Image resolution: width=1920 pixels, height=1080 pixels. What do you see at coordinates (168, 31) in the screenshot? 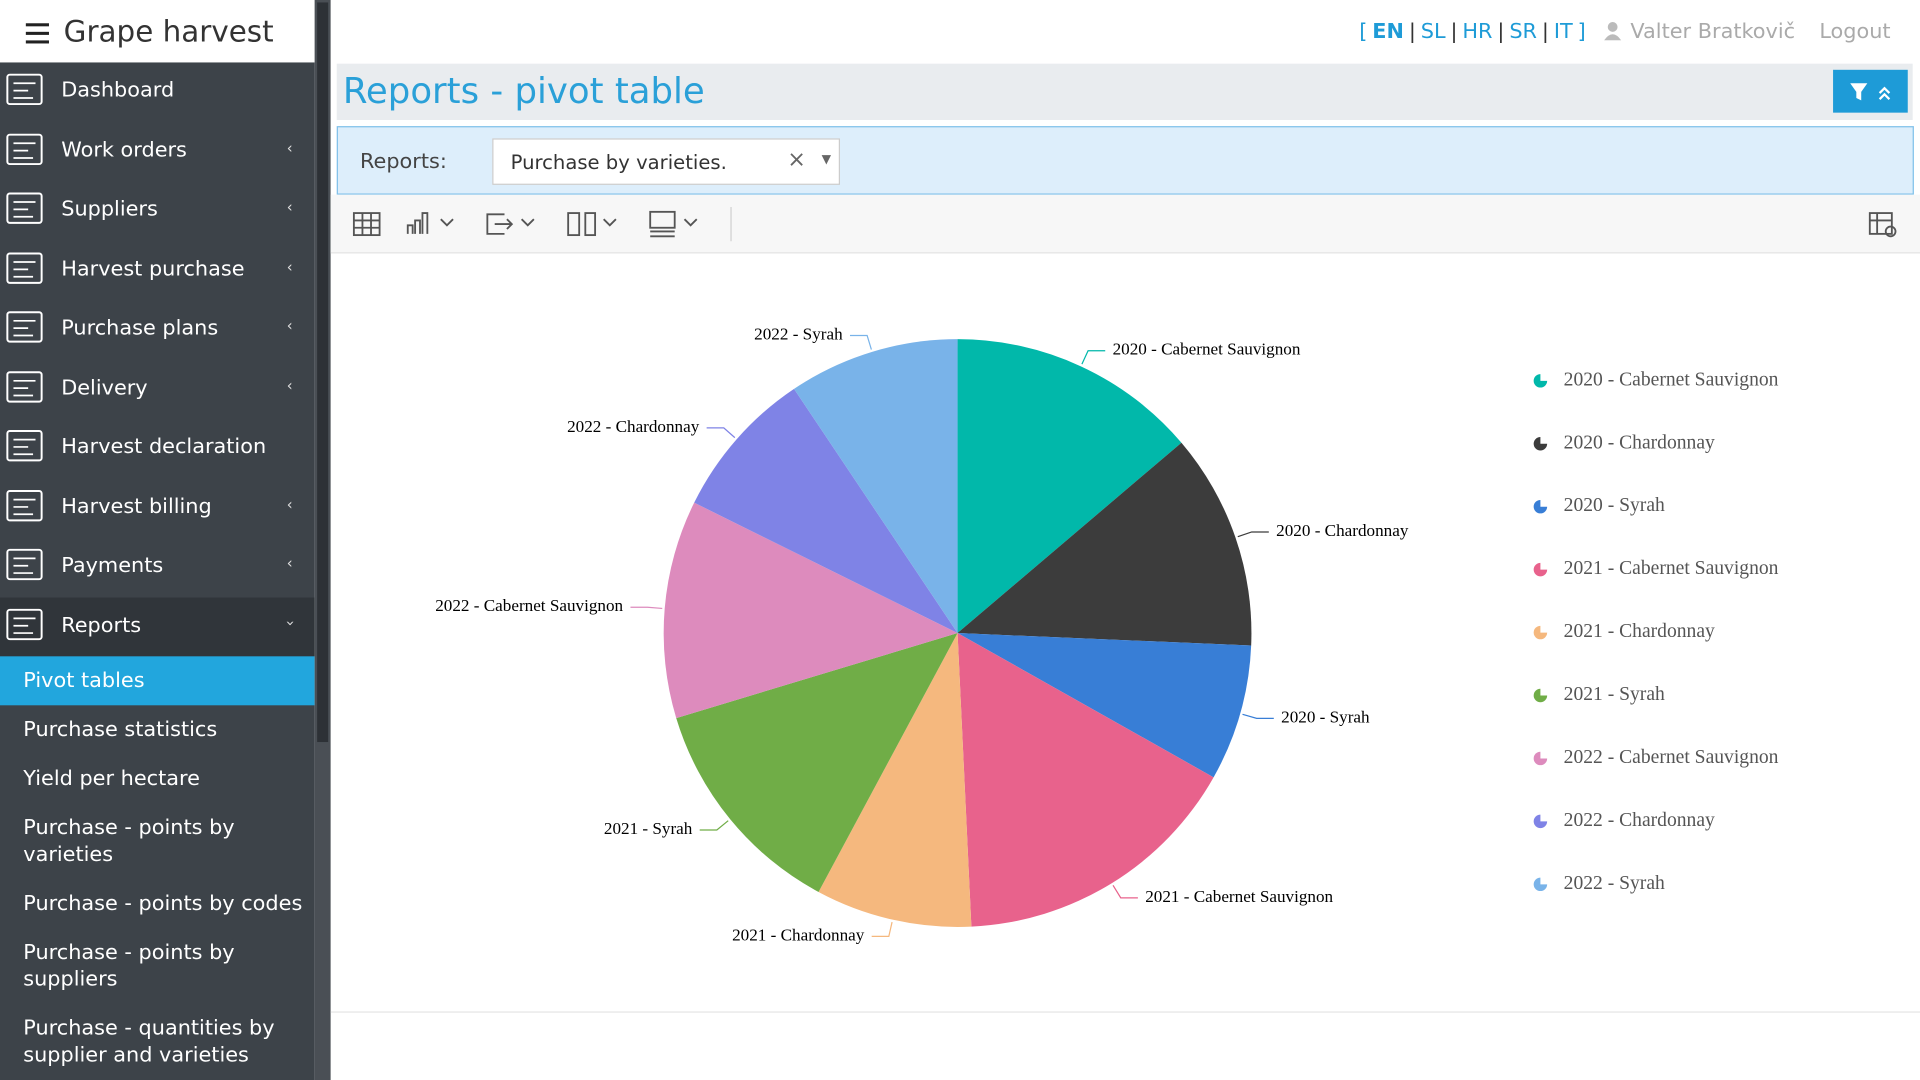
I see `app-title: Grape harvest` at bounding box center [168, 31].